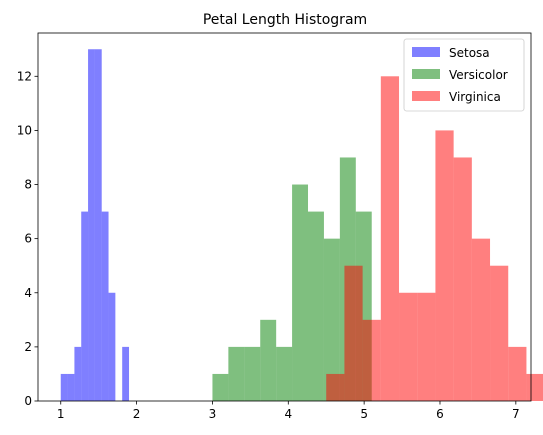 The height and width of the screenshot is (435, 543). I want to click on y-tick-label: 4, so click(28, 293).